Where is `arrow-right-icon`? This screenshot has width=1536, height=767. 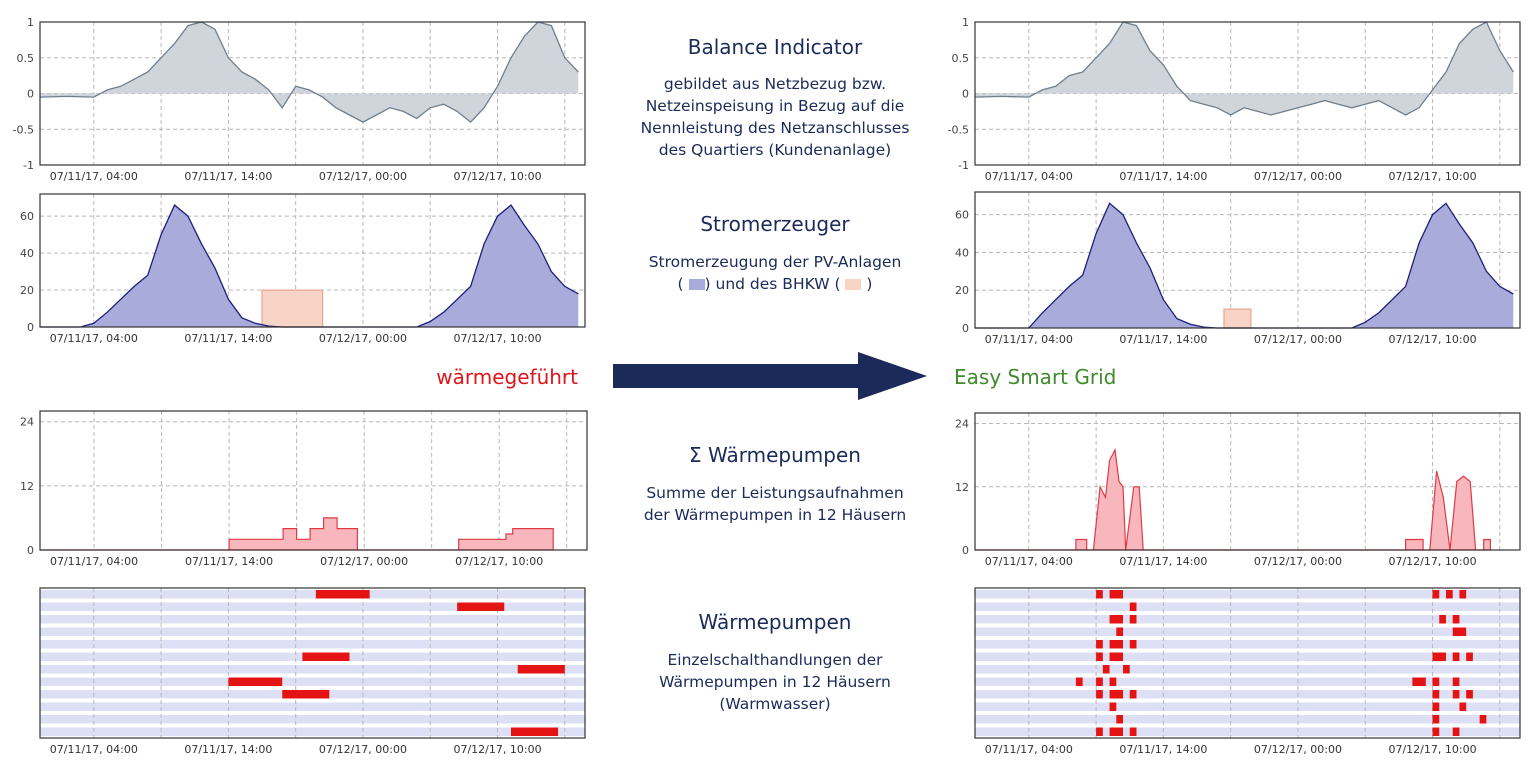 arrow-right-icon is located at coordinates (770, 376).